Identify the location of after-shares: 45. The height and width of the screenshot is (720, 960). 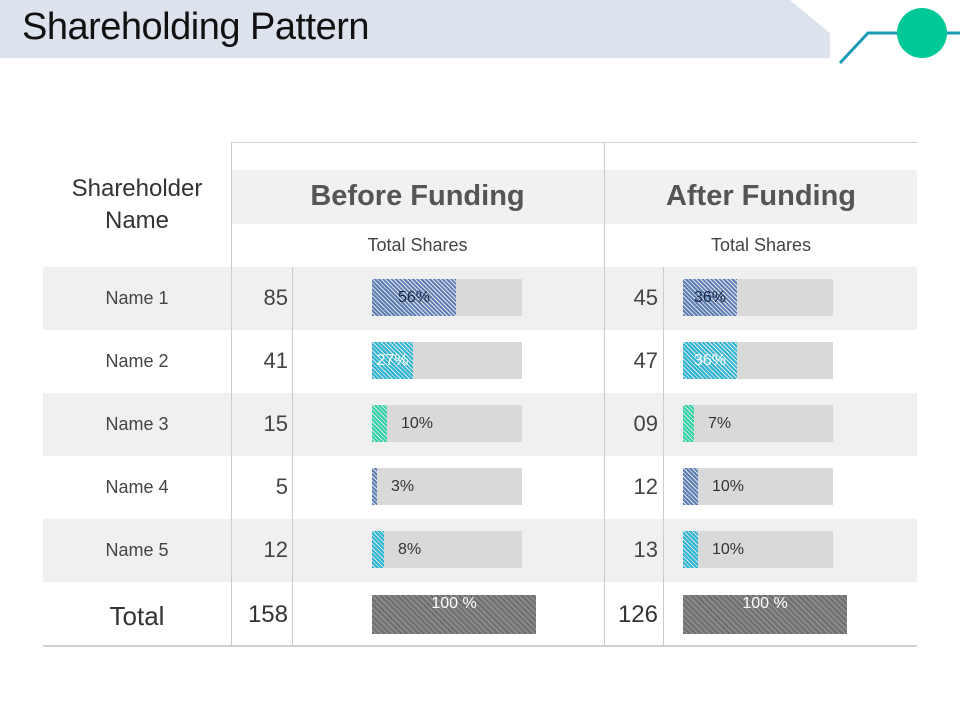
(645, 297).